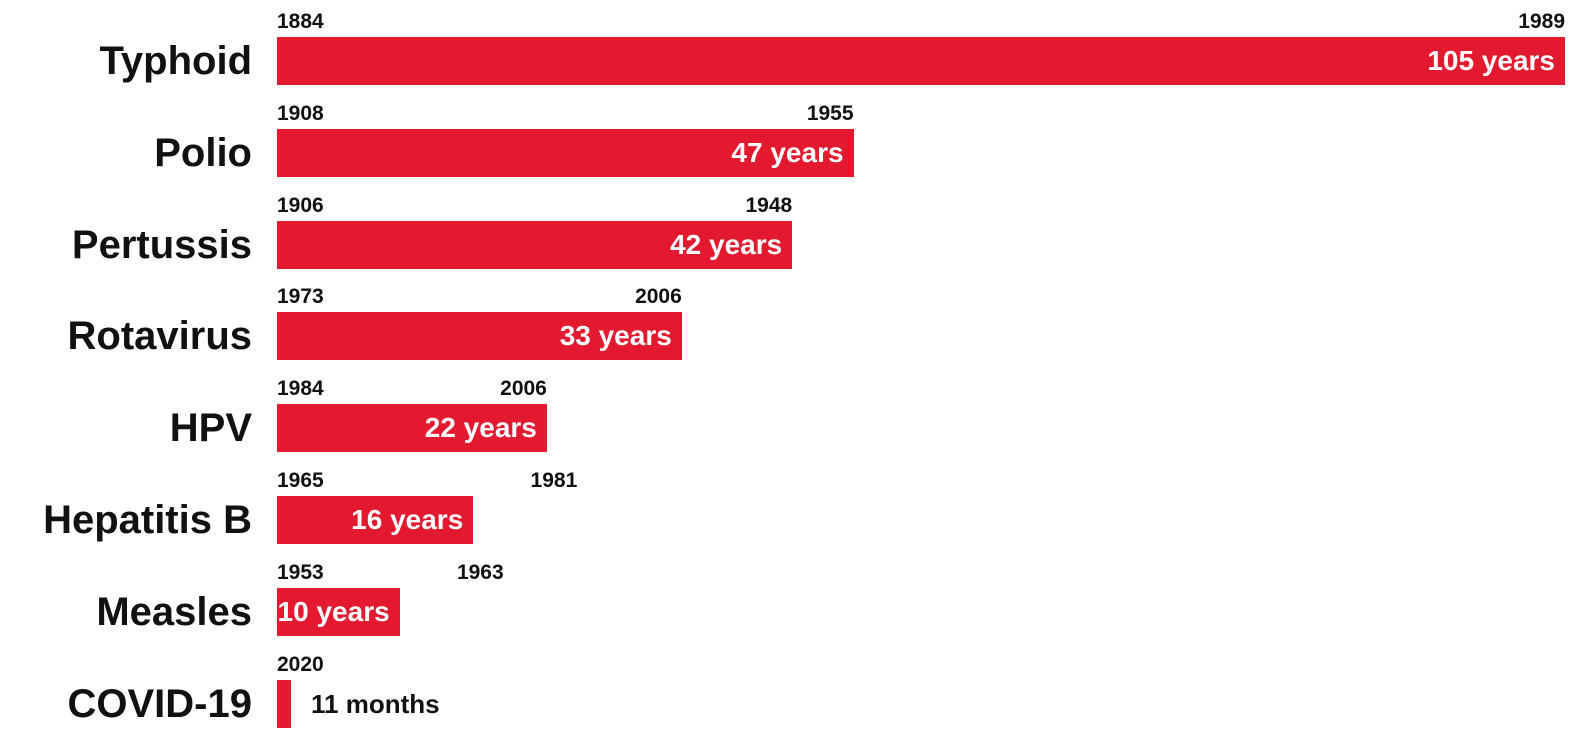 Image resolution: width=1583 pixels, height=733 pixels. I want to click on category-label: Measles, so click(174, 611).